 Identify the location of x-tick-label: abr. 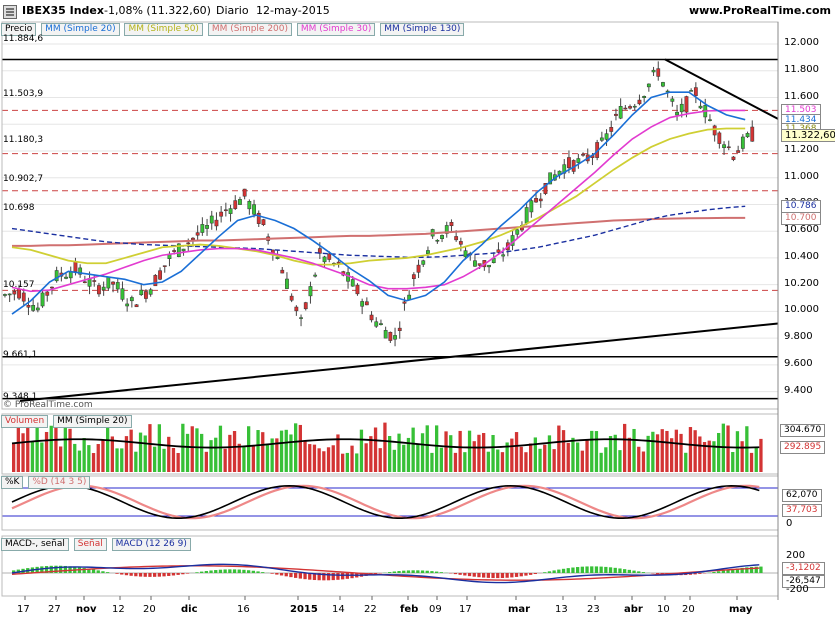
(633, 609).